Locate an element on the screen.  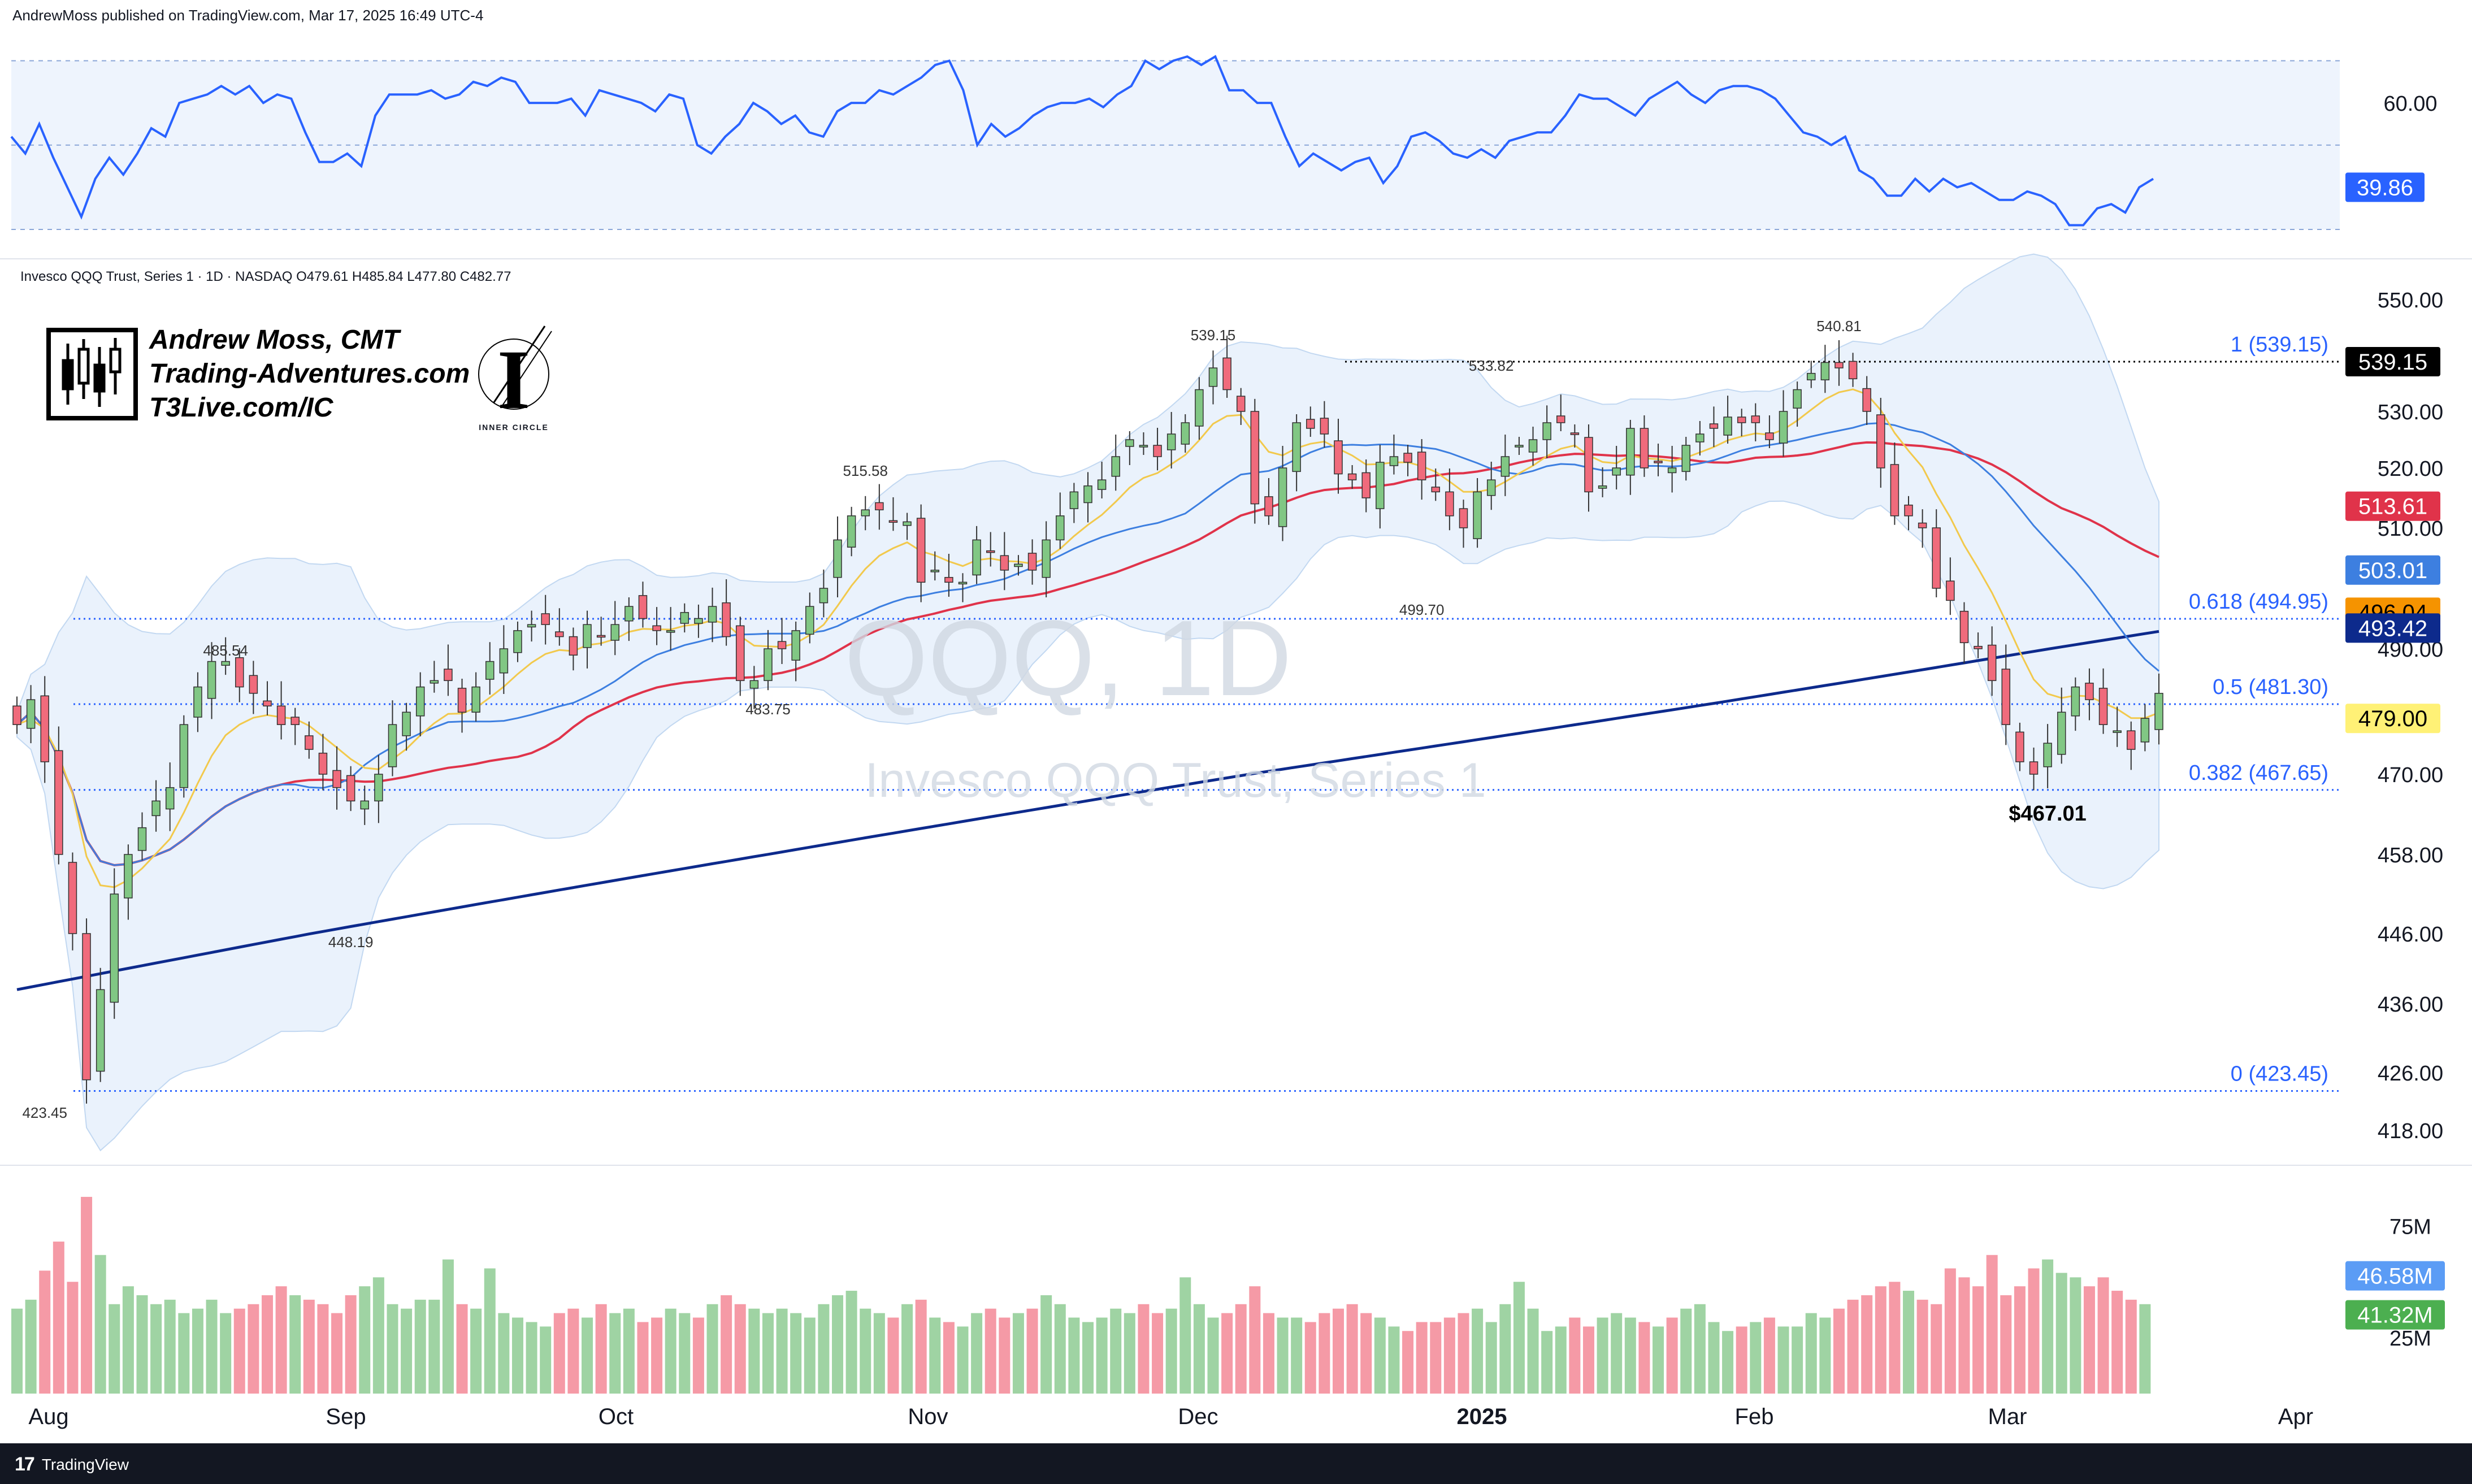
fib-label-1: 0.618 (494.95) is located at coordinates (2258, 602).